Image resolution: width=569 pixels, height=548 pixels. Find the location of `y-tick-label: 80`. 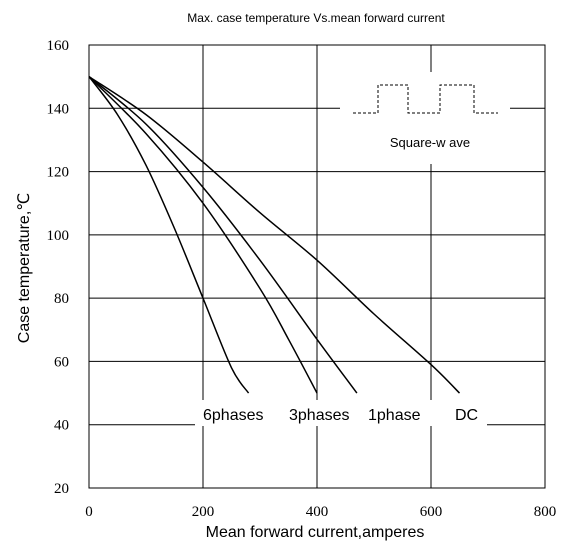

y-tick-label: 80 is located at coordinates (61, 299).